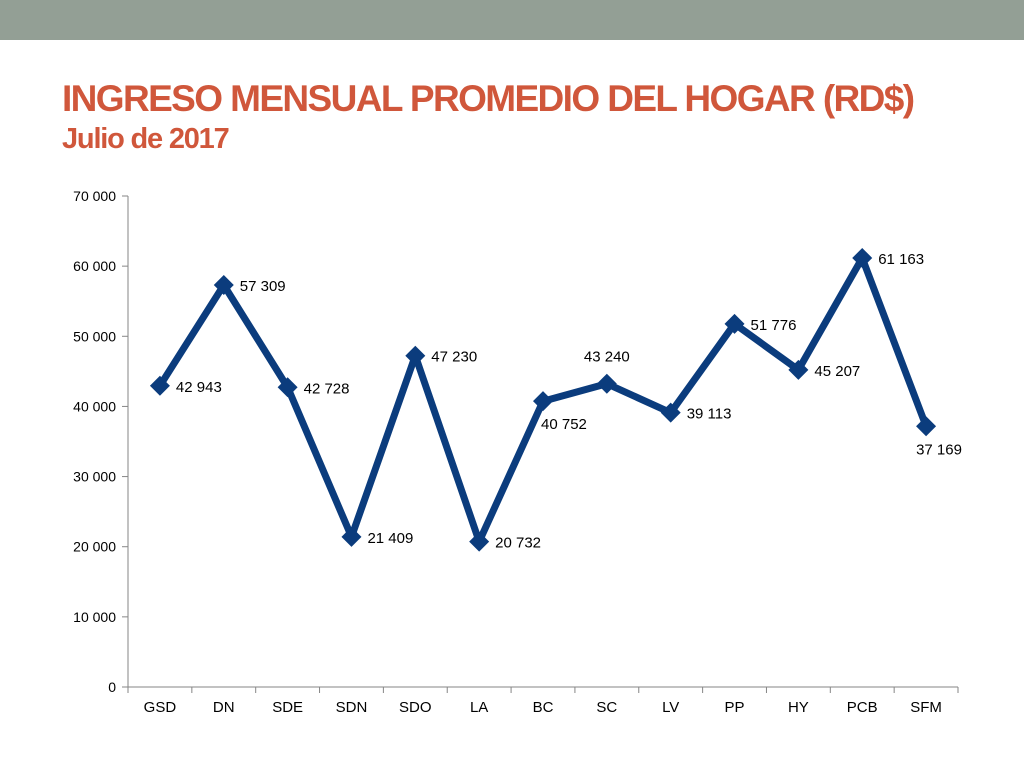 The width and height of the screenshot is (1024, 768). Describe the element at coordinates (199, 387) in the screenshot. I see `data-label-gsd: 42 943` at that location.